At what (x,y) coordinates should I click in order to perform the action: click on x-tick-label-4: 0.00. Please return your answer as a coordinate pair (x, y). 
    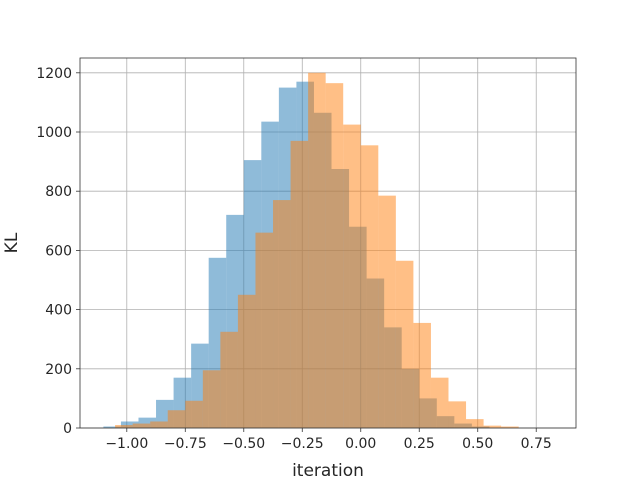
    Looking at the image, I should click on (360, 444).